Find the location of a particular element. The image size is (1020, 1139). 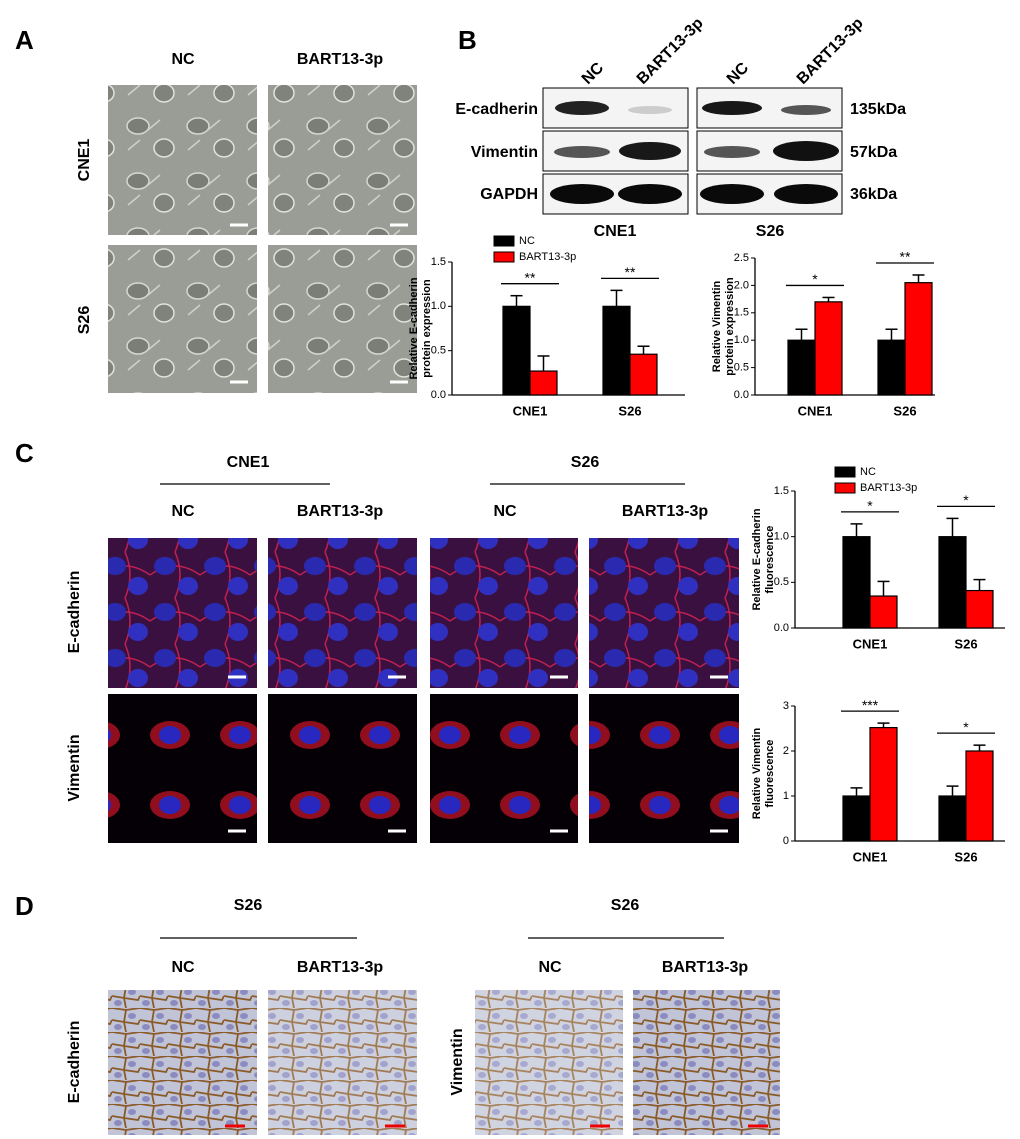

protein-label: Vimentin is located at coordinates (504, 152).